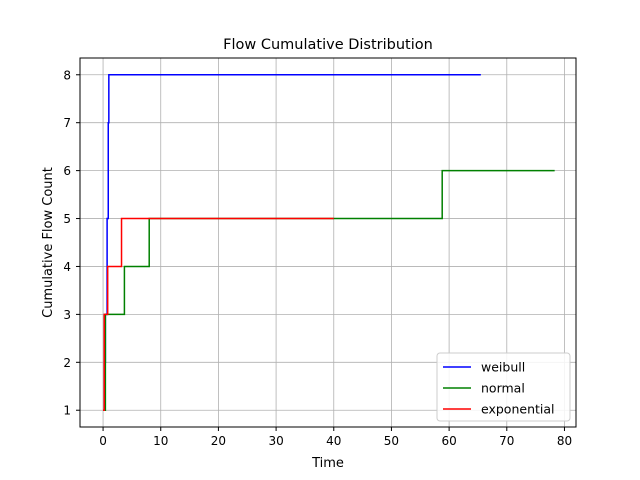  What do you see at coordinates (391, 441) in the screenshot?
I see `x-tick-label: 50` at bounding box center [391, 441].